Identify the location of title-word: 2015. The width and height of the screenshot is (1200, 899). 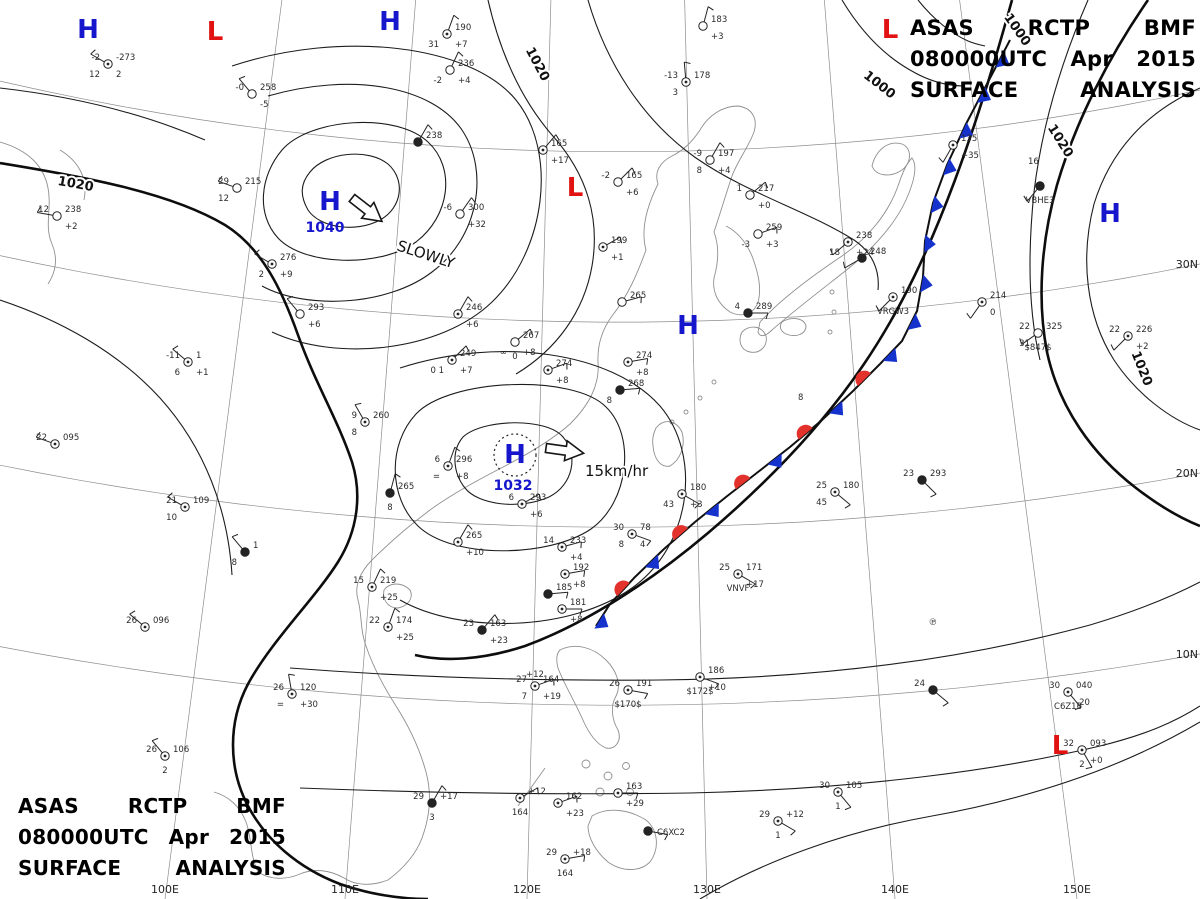
(257, 836).